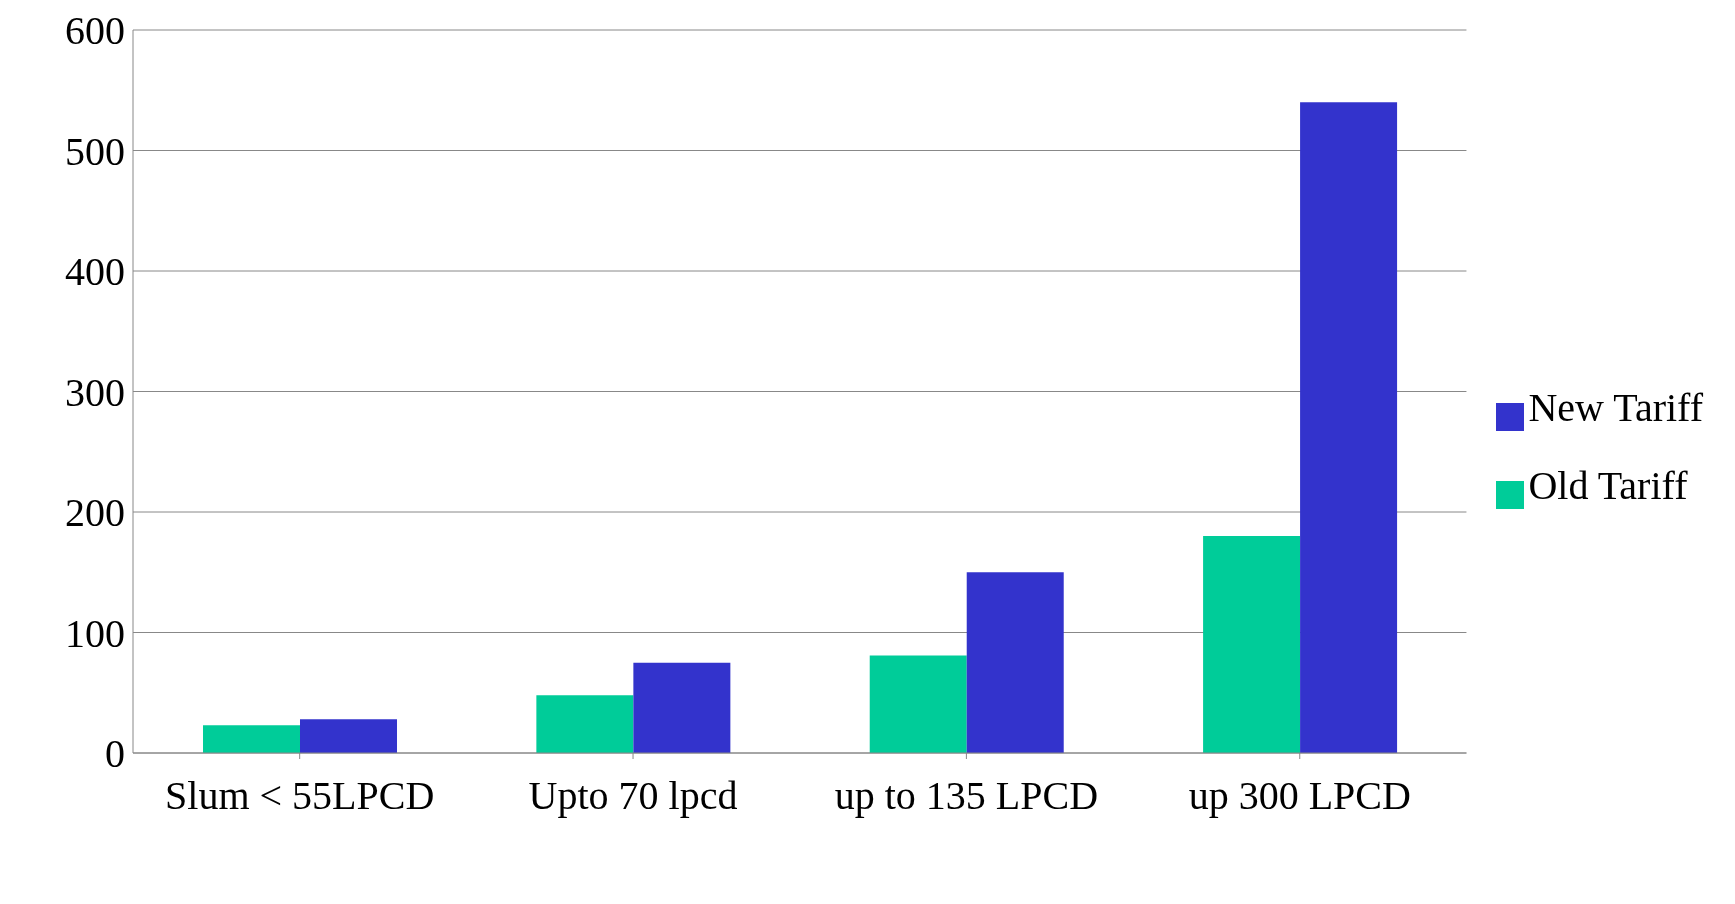 This screenshot has width=1735, height=904. Describe the element at coordinates (633, 795) in the screenshot. I see `x-tick-label: Upto 70 lpcd` at that location.